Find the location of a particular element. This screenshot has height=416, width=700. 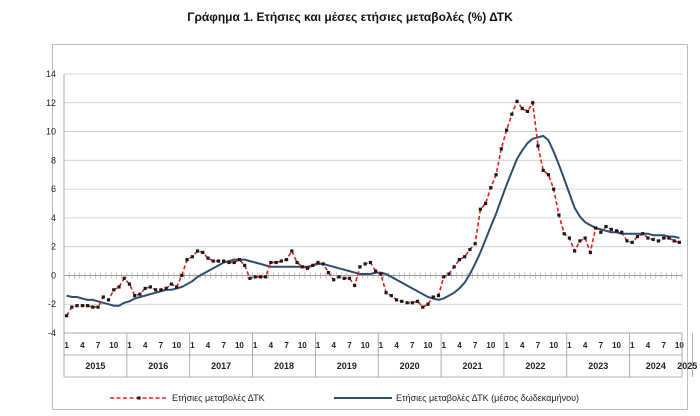

year-label: 2016 is located at coordinates (158, 366).